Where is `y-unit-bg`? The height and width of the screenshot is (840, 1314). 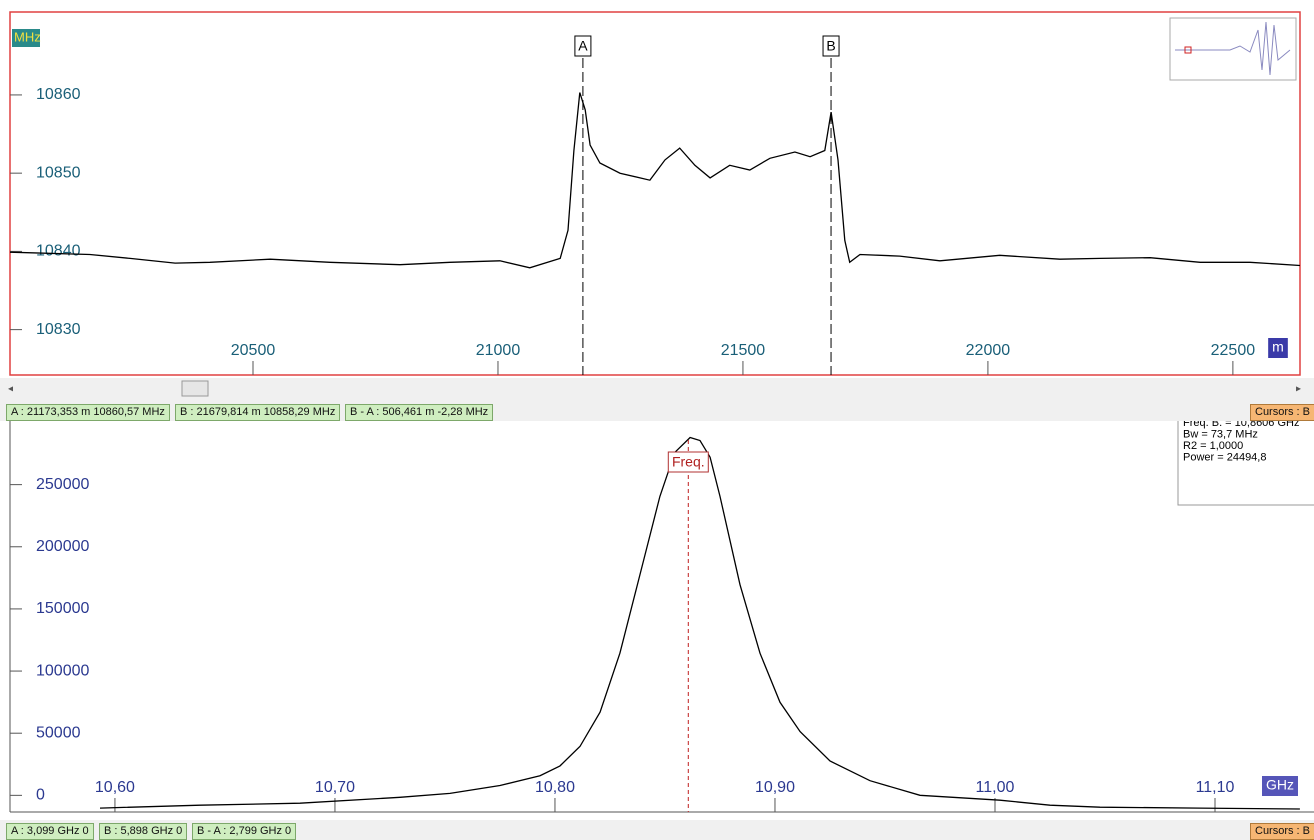 y-unit-bg is located at coordinates (26, 38).